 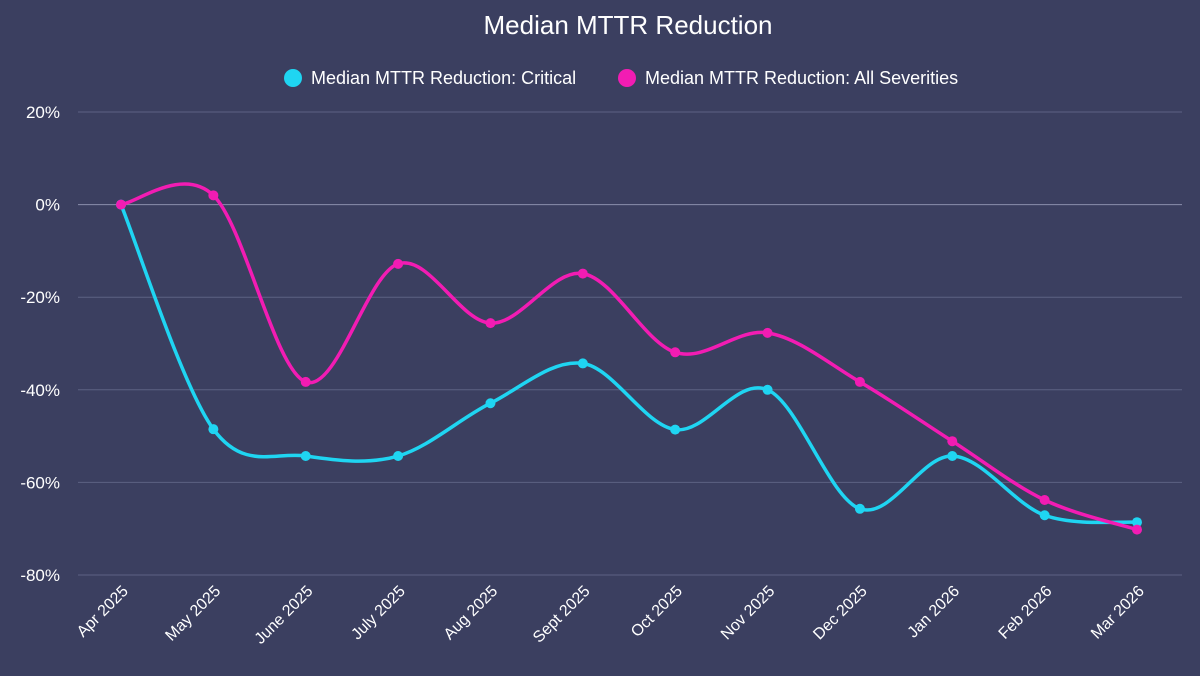 What do you see at coordinates (284, 615) in the screenshot?
I see `x-tick-label: June 2025` at bounding box center [284, 615].